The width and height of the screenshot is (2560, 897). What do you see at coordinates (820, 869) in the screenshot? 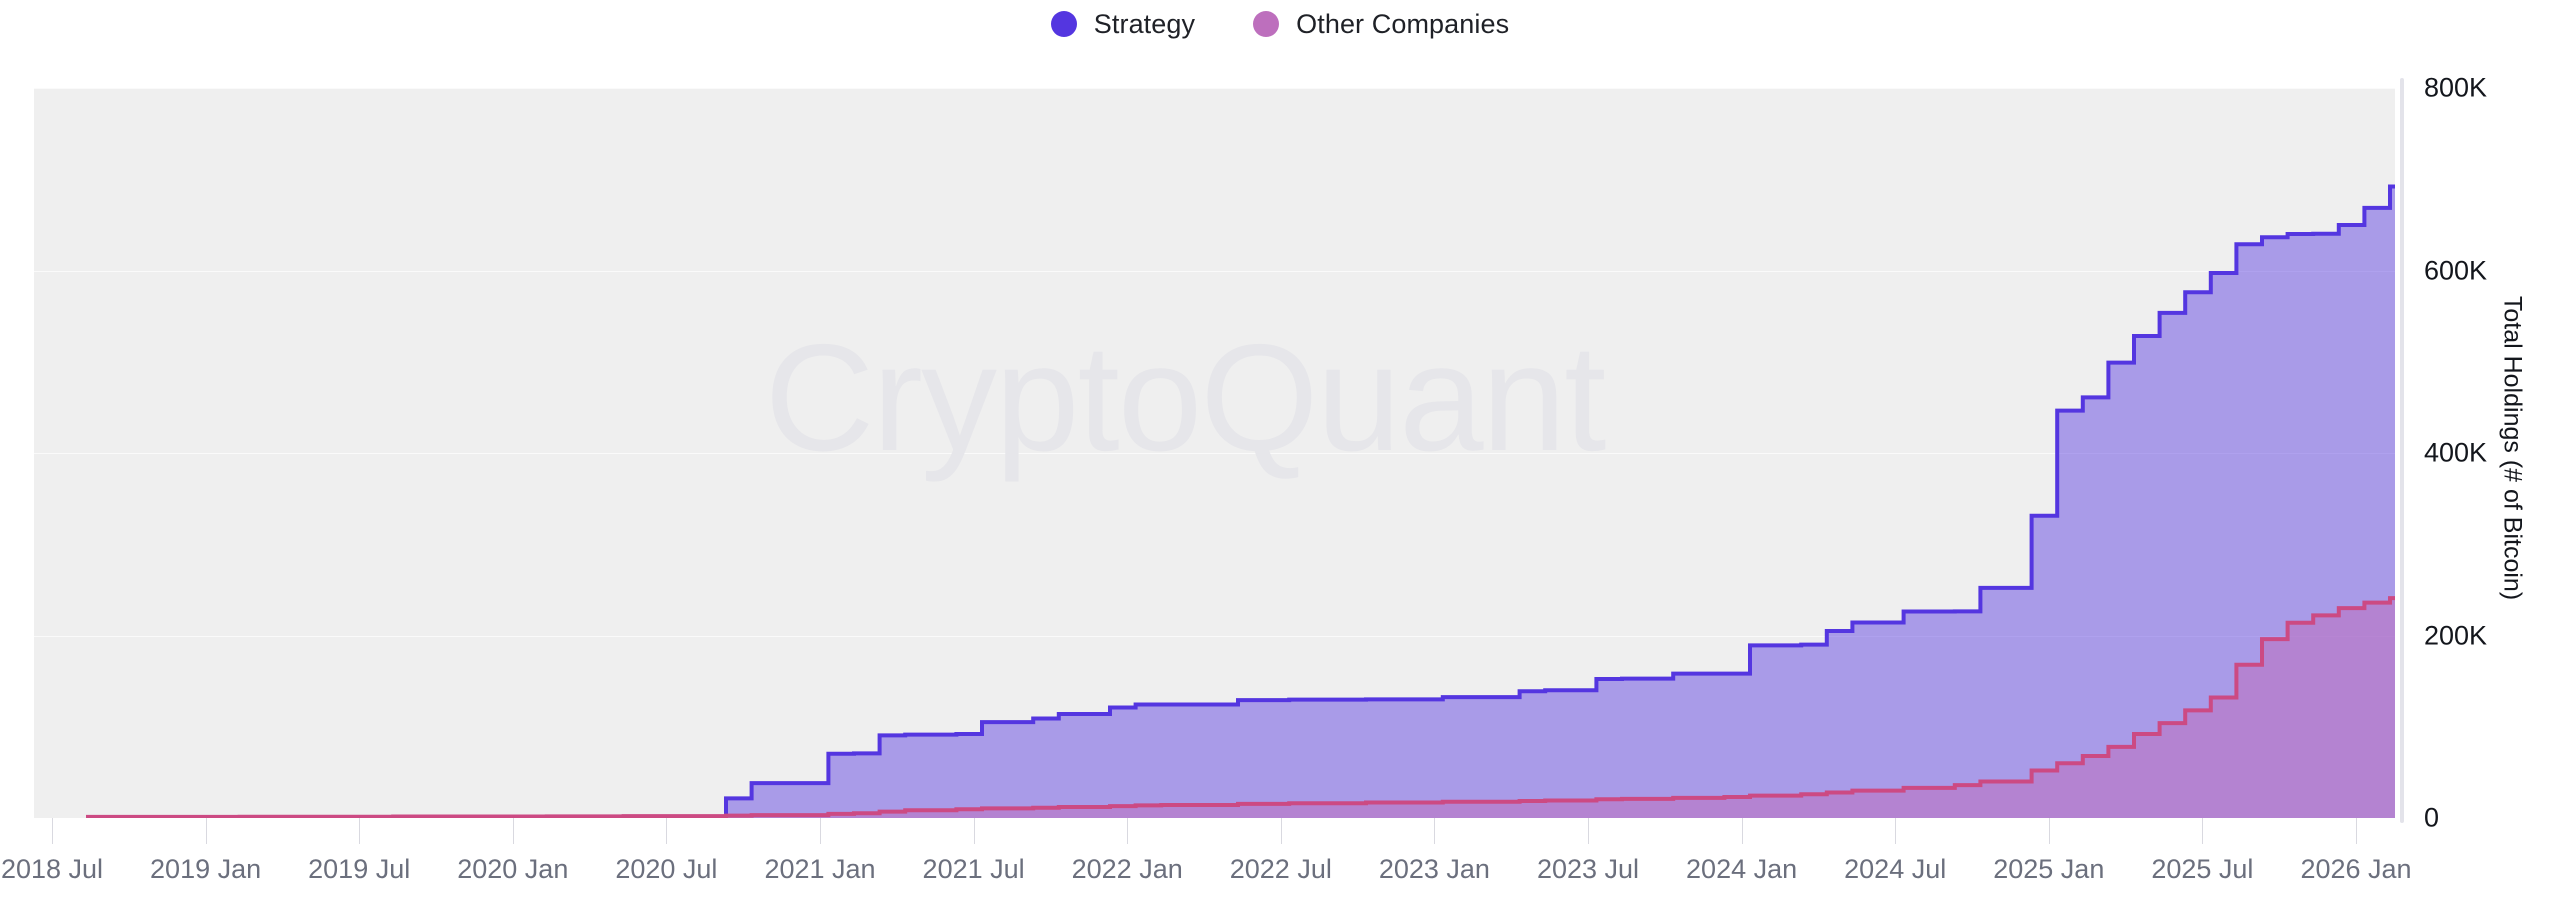
I see `x-axis-tick-label: 2021 Jan` at bounding box center [820, 869].